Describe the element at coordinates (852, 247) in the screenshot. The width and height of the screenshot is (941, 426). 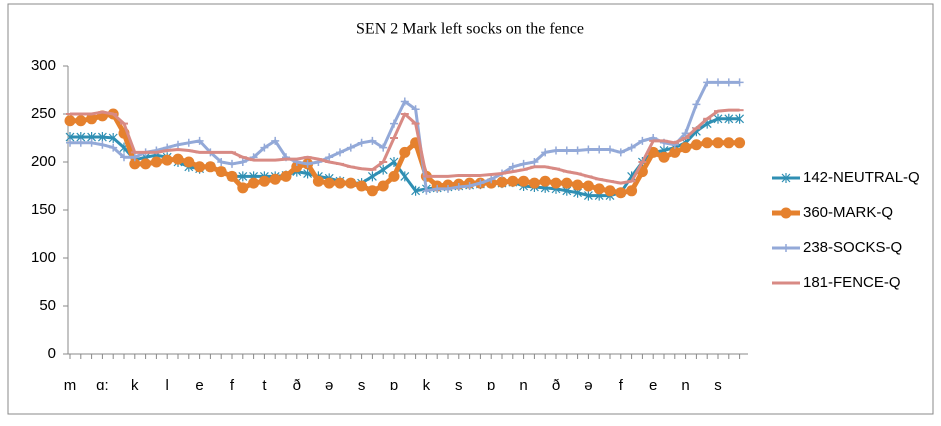
I see `legend-label: 238-SOCKS-Q` at that location.